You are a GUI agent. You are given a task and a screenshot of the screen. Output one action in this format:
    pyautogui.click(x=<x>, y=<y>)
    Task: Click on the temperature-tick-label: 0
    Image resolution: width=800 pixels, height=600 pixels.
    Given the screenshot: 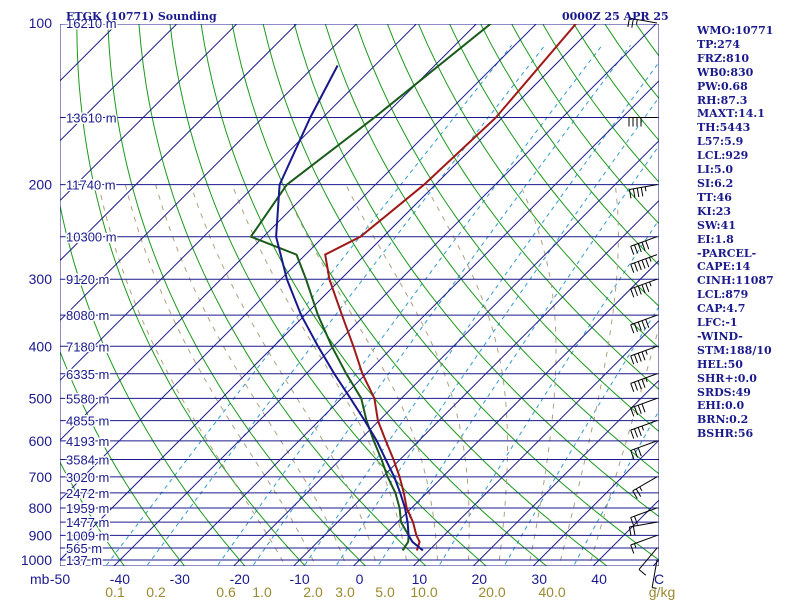 What is the action you would take?
    pyautogui.click(x=360, y=579)
    